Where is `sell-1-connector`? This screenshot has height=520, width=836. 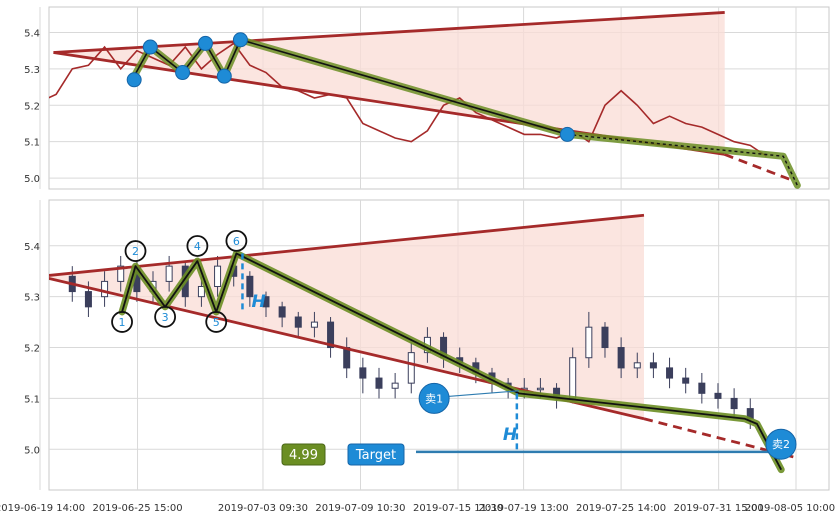 sell-1-connector is located at coordinates (483, 394).